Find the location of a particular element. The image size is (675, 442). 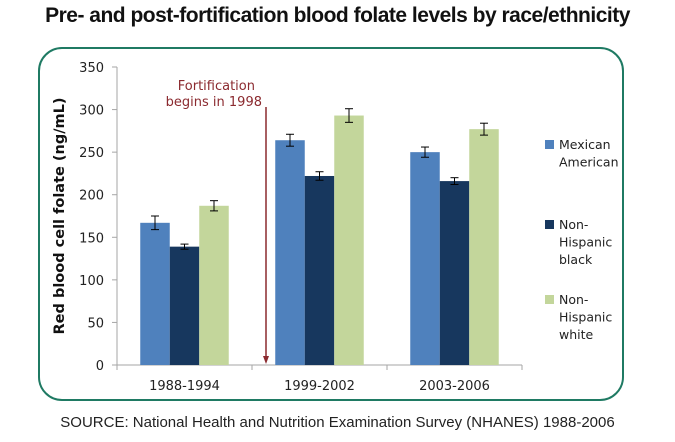

annotation-text: begins in 1998 is located at coordinates (214, 102).